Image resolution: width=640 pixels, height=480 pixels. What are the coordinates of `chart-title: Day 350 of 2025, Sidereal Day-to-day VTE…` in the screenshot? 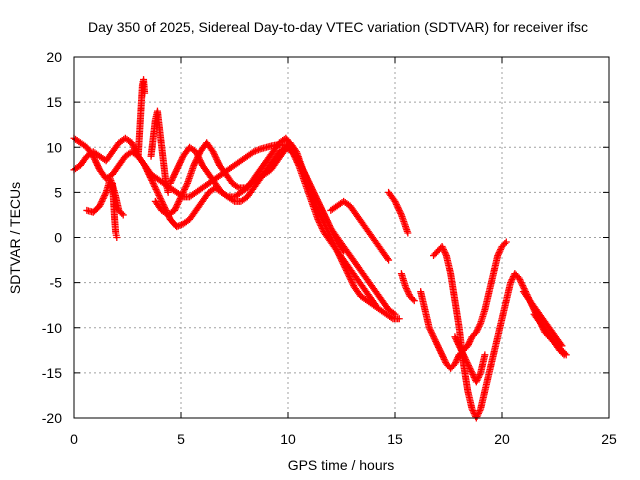 It's located at (338, 27).